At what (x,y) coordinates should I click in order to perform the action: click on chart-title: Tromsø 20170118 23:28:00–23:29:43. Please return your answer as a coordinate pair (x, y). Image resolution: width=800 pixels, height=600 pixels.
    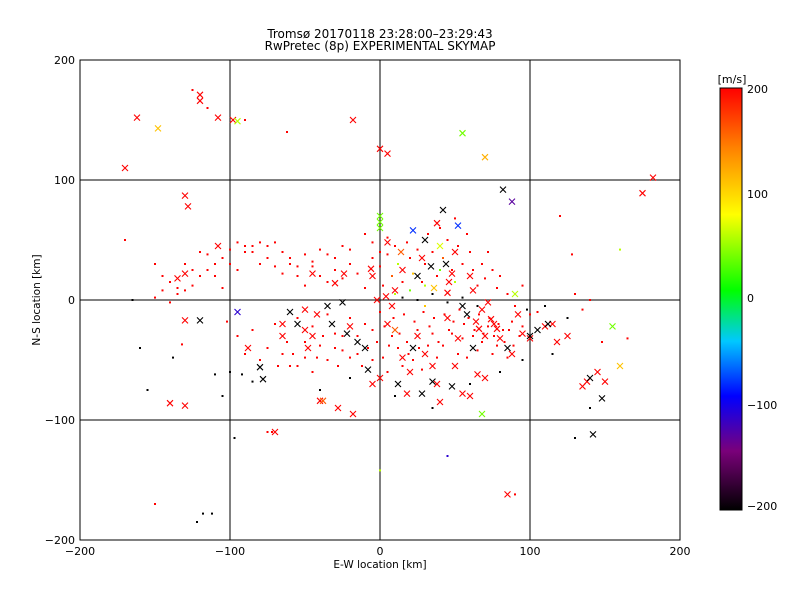
    Looking at the image, I should click on (379, 34).